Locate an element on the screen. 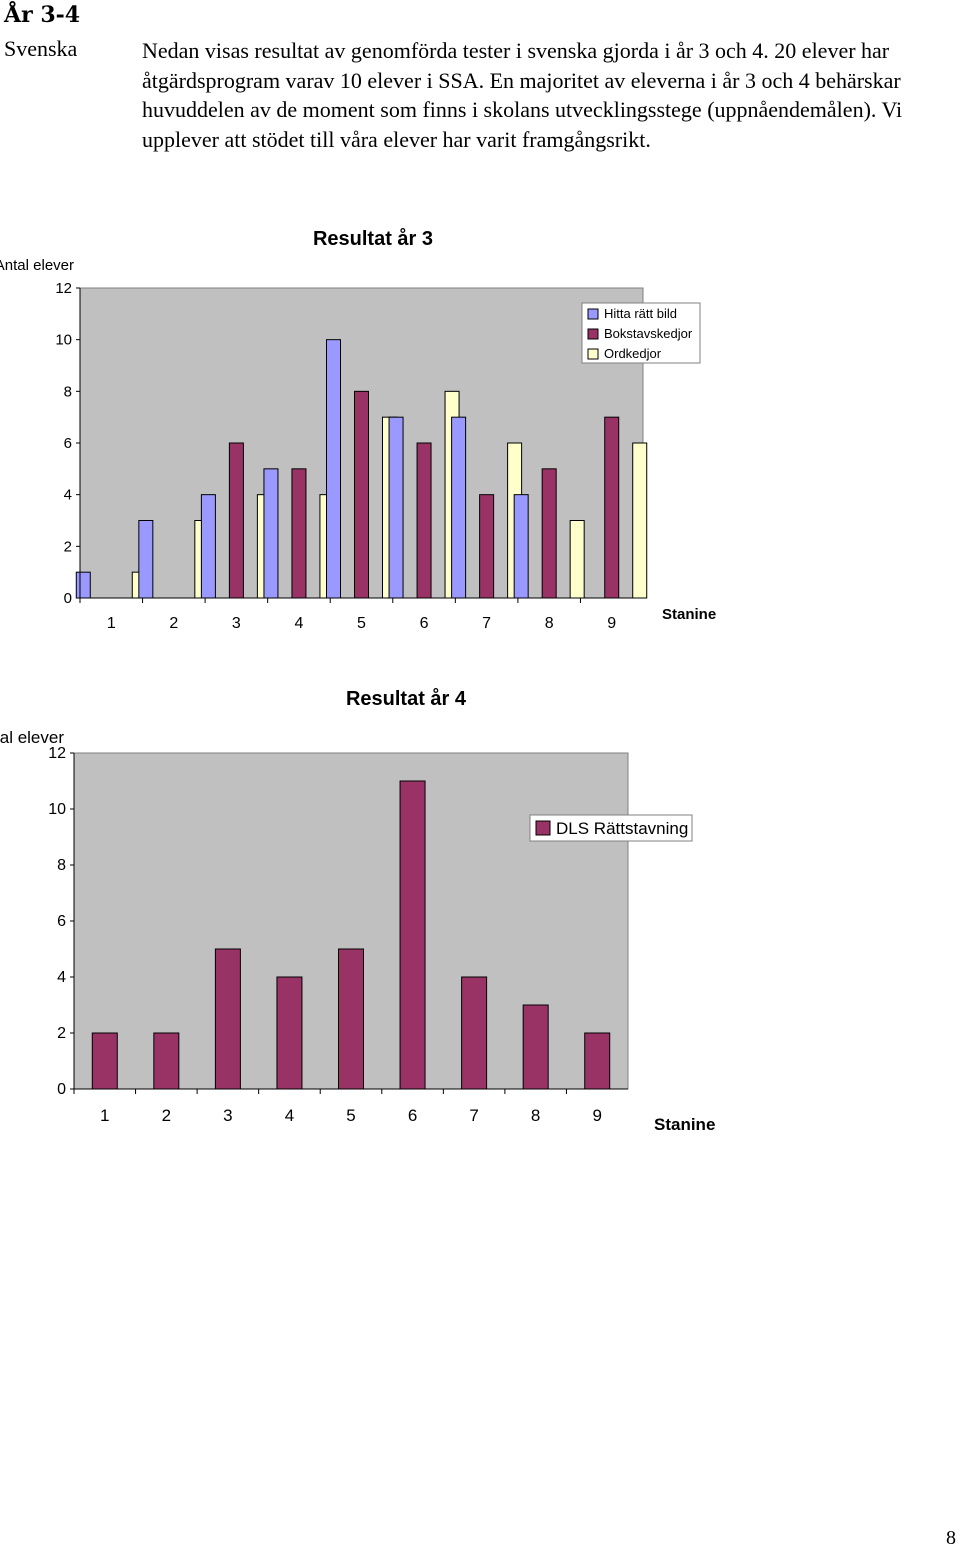 The width and height of the screenshot is (960, 1551). chart-title: Resultat år 4 is located at coordinates (406, 698).